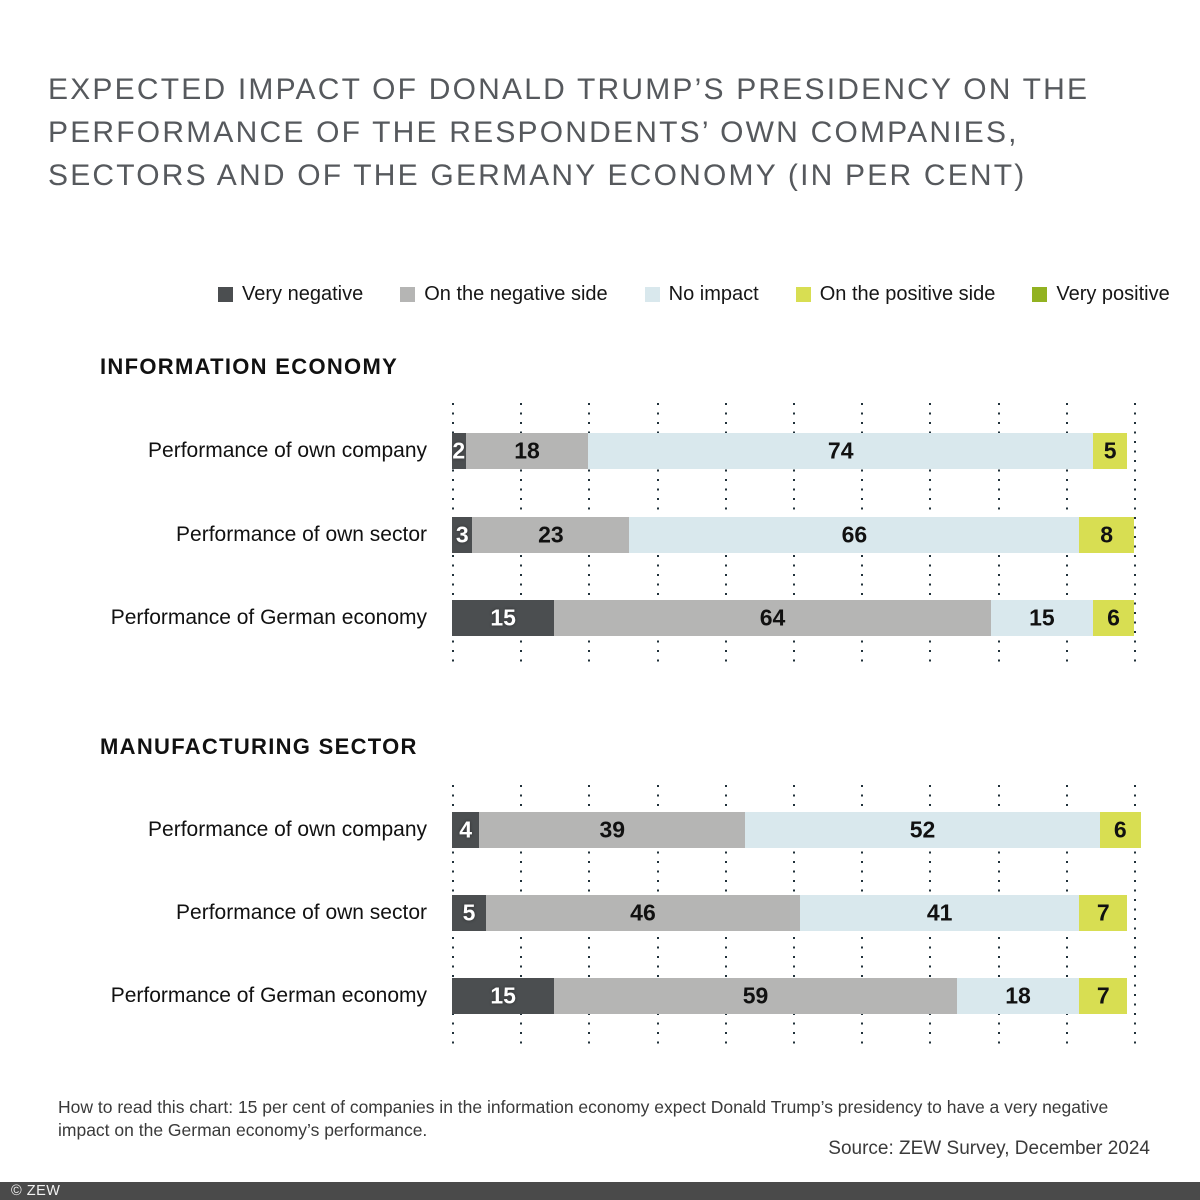 This screenshot has height=1200, width=1200. I want to click on bar-segment: 4, so click(466, 830).